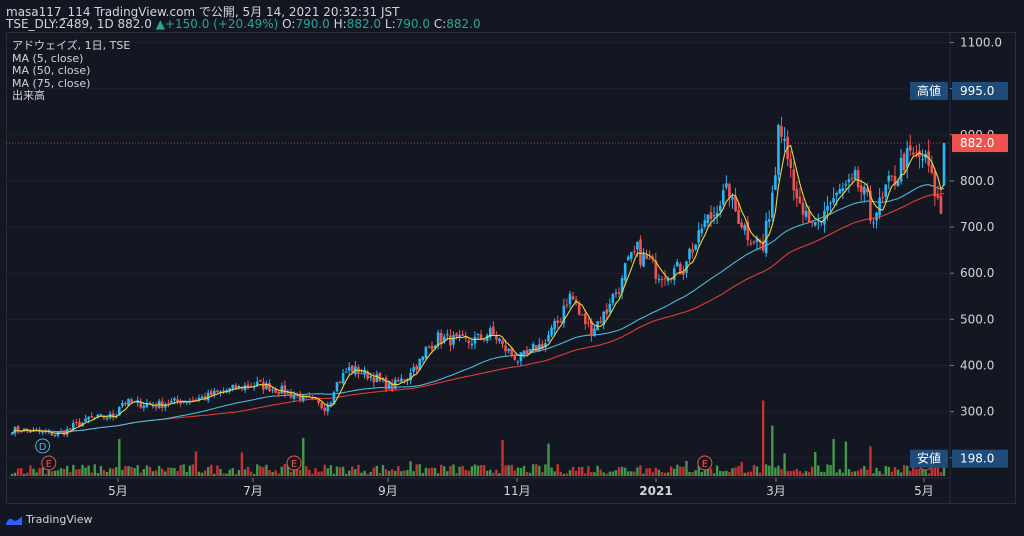 This screenshot has height=536, width=1024. What do you see at coordinates (51, 83) in the screenshot?
I see `legend-ma75: MA (75, close)` at bounding box center [51, 83].